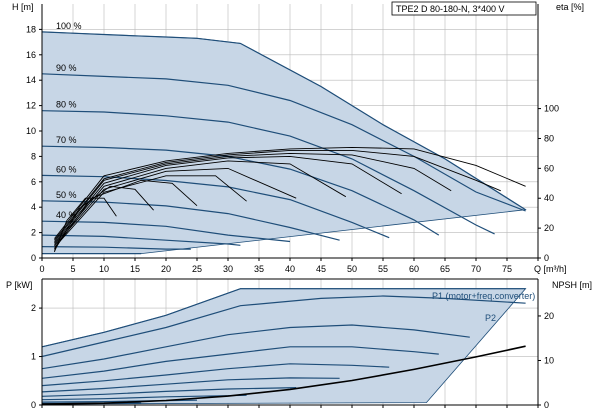 The width and height of the screenshot is (593, 420). What do you see at coordinates (31, 55) in the screenshot?
I see `top-left-tick-label: 16` at bounding box center [31, 55].